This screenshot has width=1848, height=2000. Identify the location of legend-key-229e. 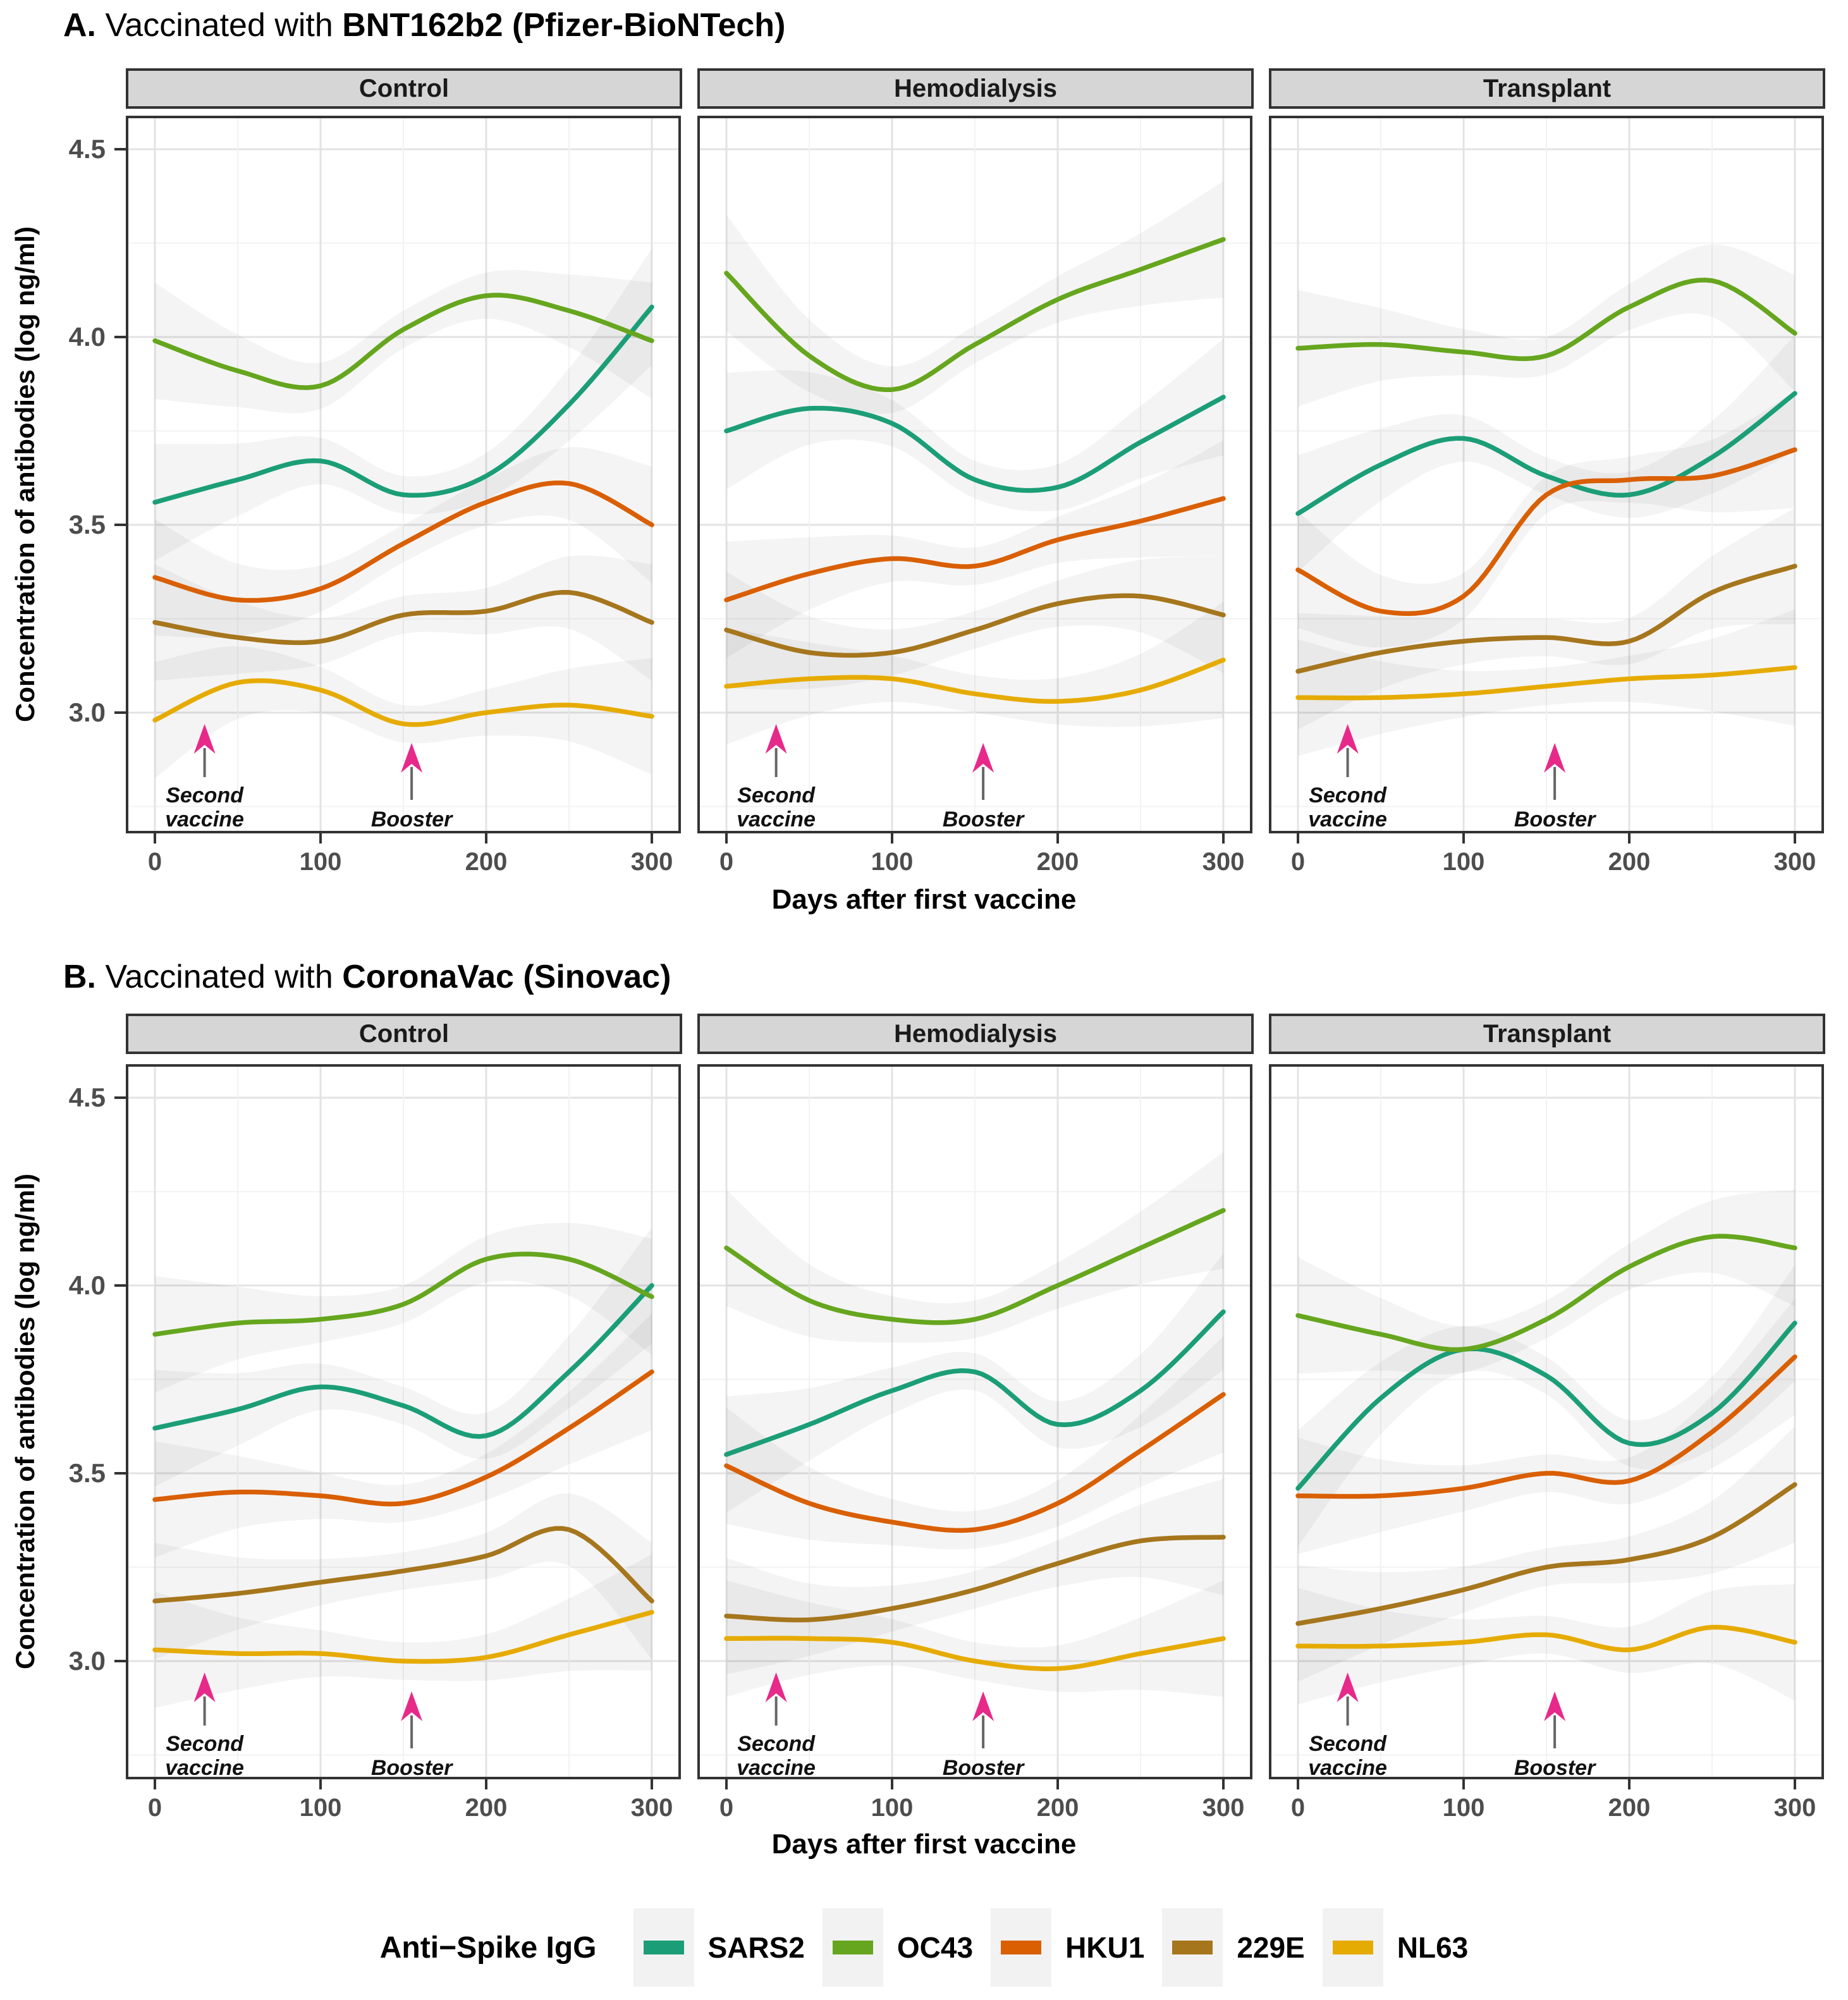
(1192, 1947).